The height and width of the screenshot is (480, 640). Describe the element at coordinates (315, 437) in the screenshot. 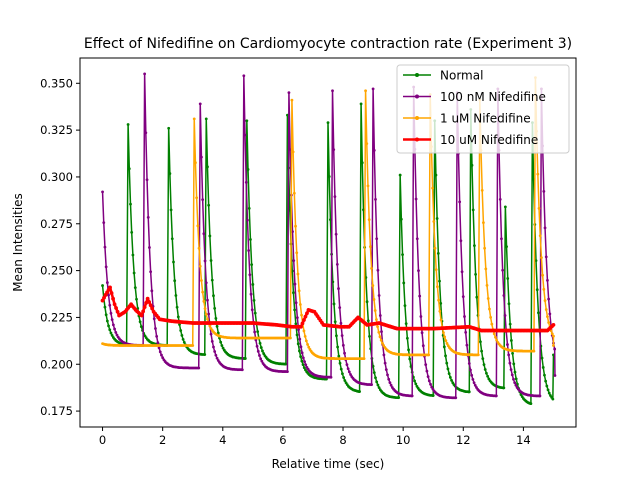

I see `x-ticks: 0 2 4 6 8 10 12 14` at that location.